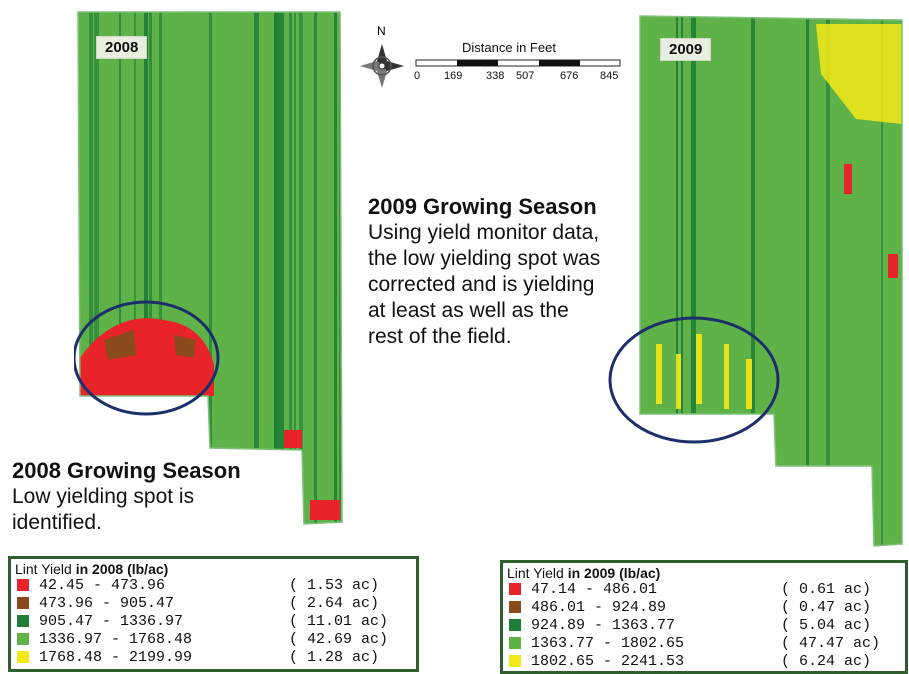 Image resolution: width=909 pixels, height=674 pixels. What do you see at coordinates (417, 76) in the screenshot?
I see `scale-tick: 0` at bounding box center [417, 76].